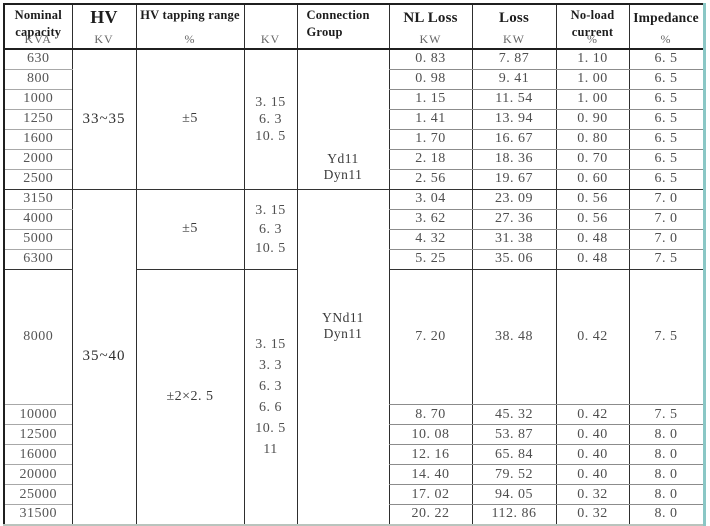 This screenshot has height=526, width=710. I want to click on loss-cell: 112. 86, so click(513, 514).